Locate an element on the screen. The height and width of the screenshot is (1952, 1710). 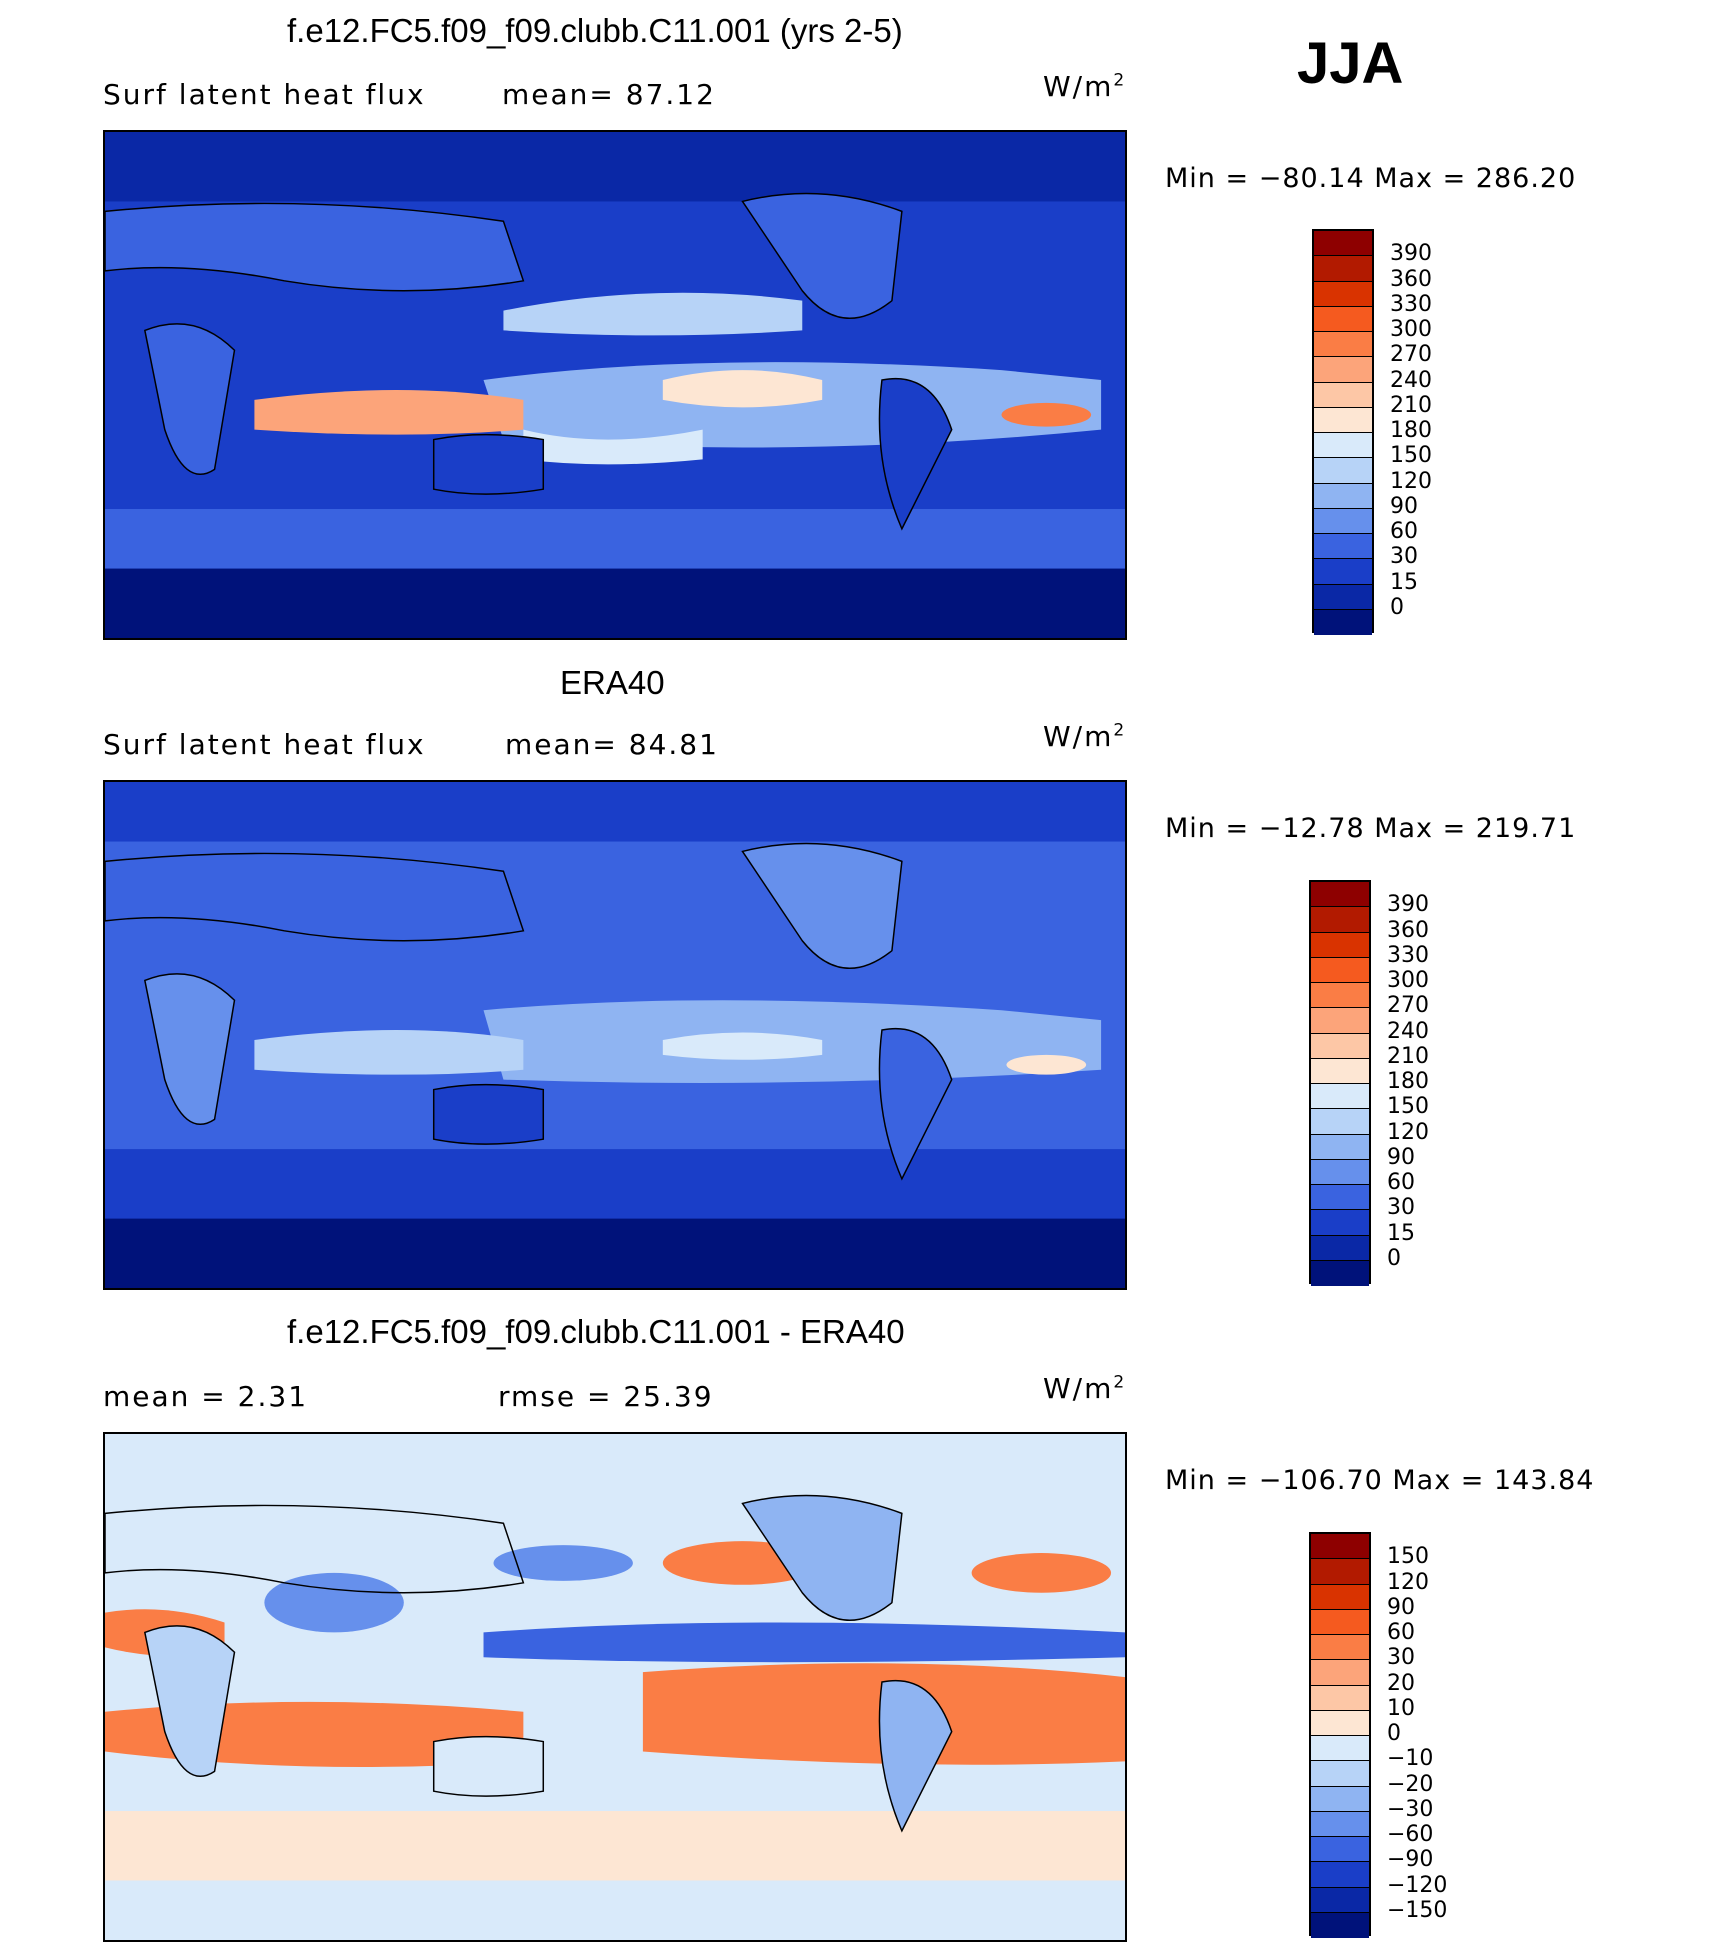
season-label: JJA is located at coordinates (1350, 63).